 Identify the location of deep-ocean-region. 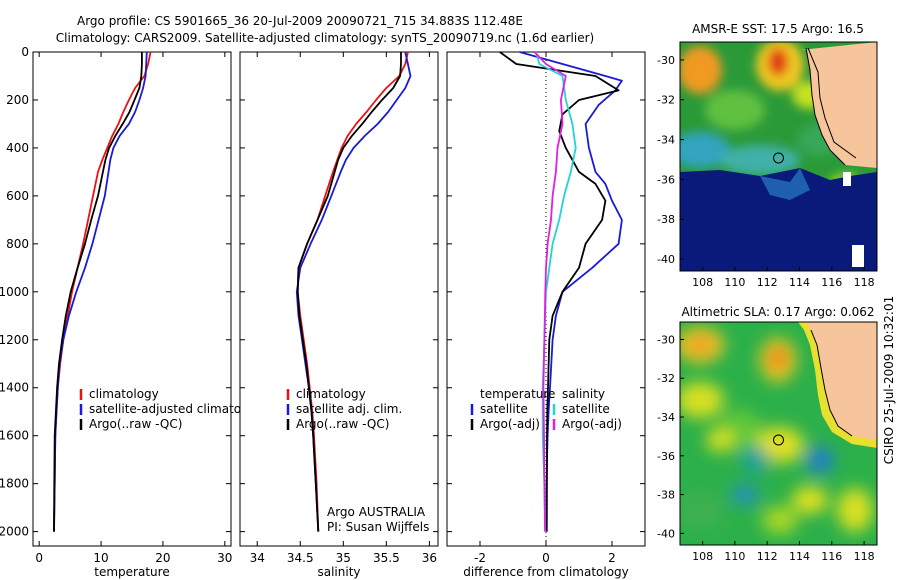
(778, 219).